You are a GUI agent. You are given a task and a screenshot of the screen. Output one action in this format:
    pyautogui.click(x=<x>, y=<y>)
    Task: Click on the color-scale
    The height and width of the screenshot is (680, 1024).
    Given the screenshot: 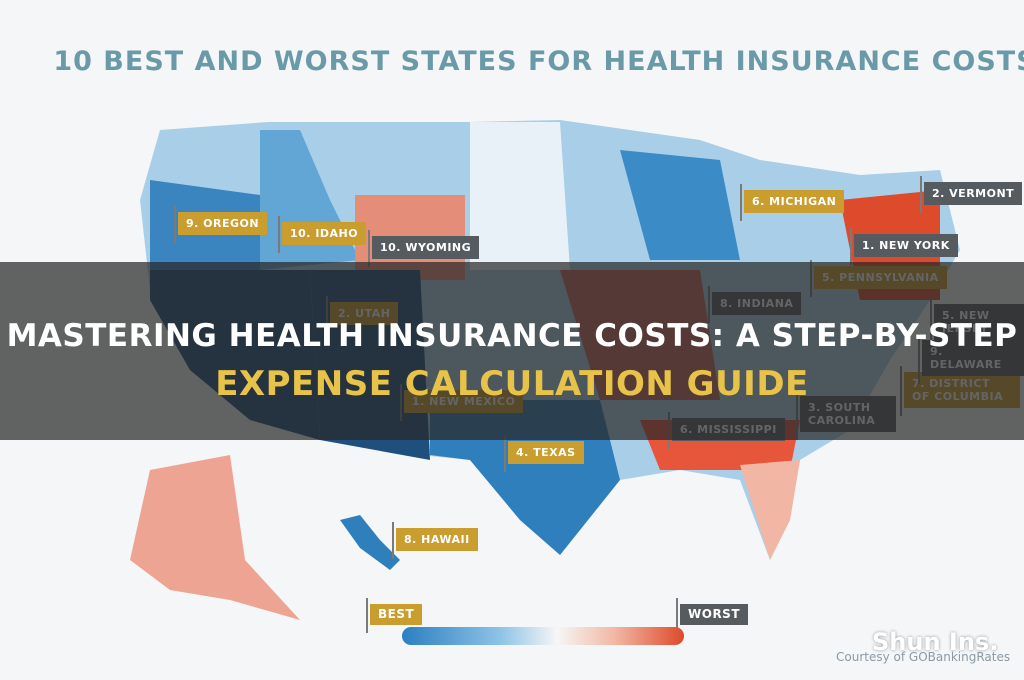 What is the action you would take?
    pyautogui.click(x=543, y=636)
    